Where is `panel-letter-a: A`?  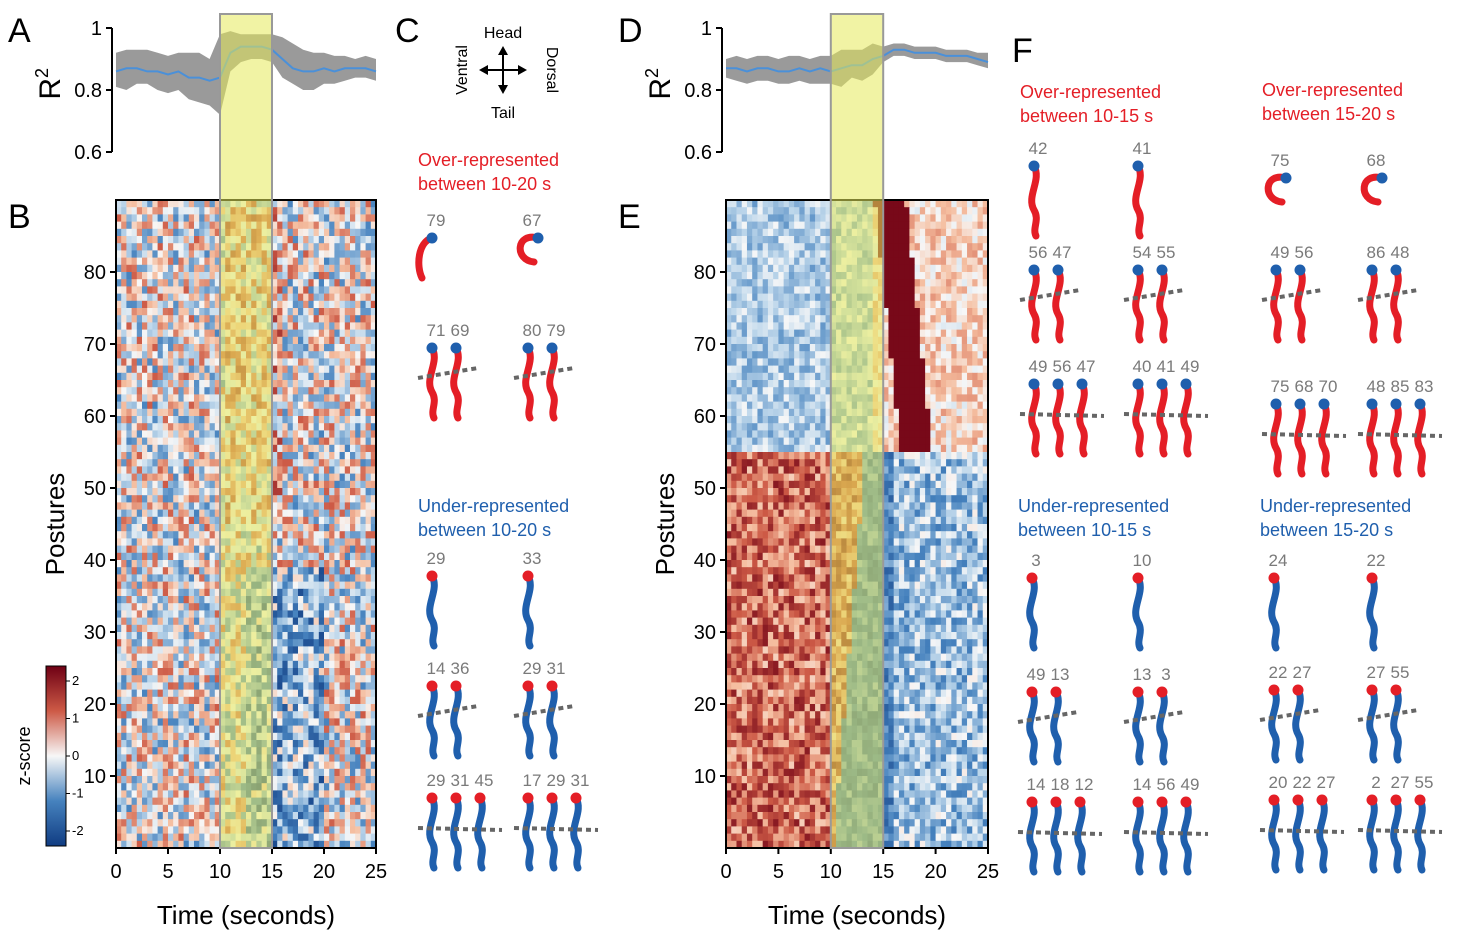
panel-letter-a: A is located at coordinates (19, 31).